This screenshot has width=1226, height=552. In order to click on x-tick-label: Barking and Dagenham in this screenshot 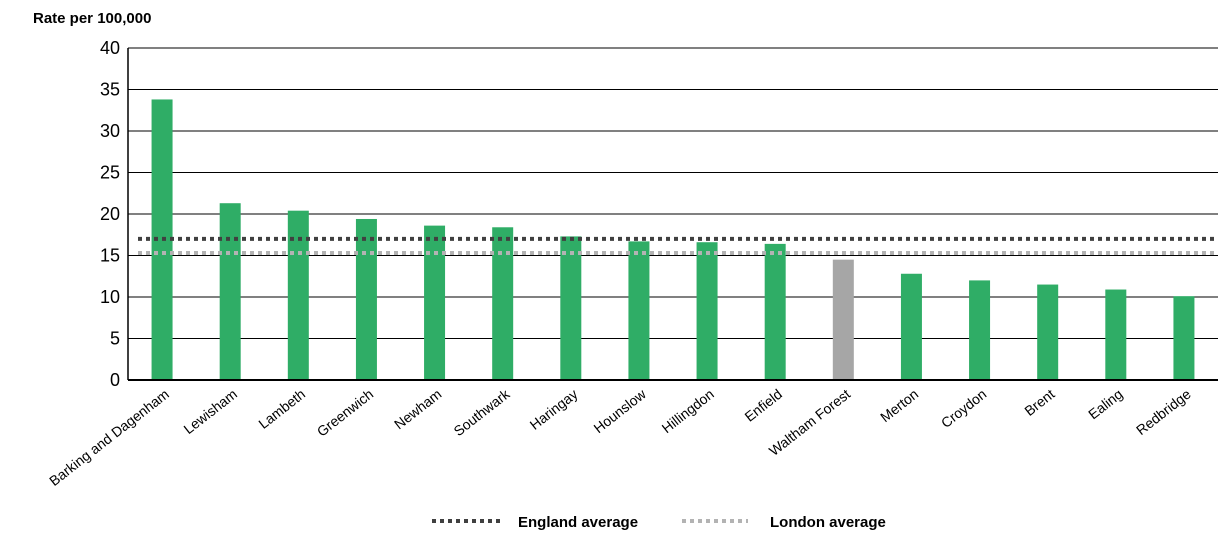, I will do `click(109, 437)`.